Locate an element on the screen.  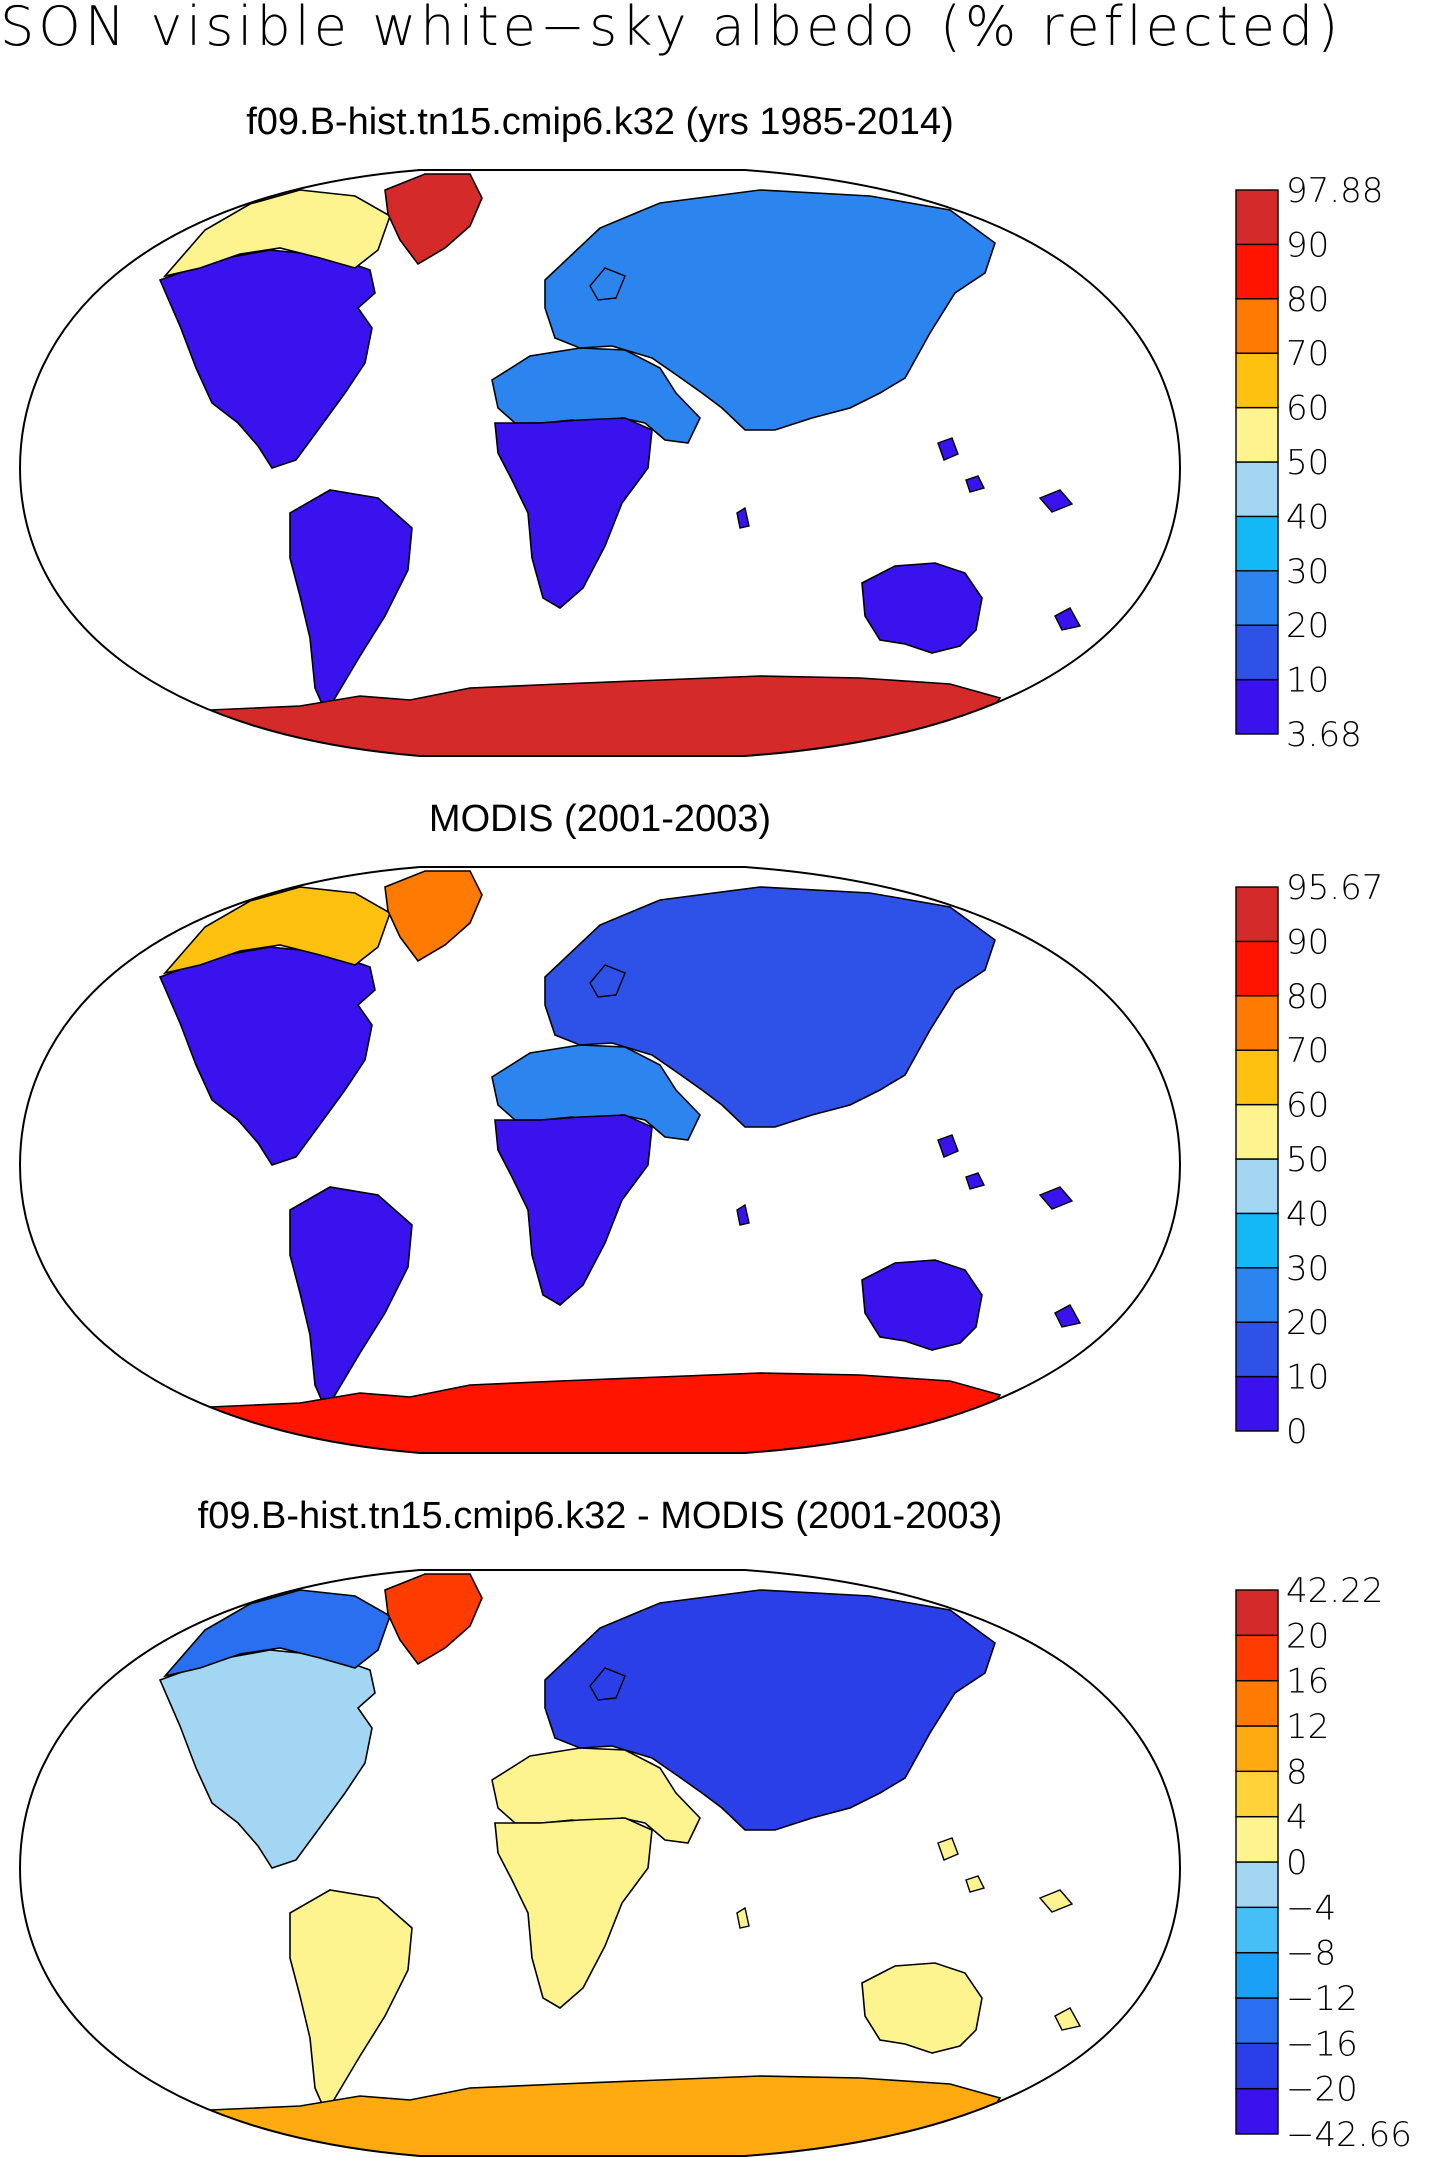
colorbar-tick-label: −42.66 is located at coordinates (1349, 2135).